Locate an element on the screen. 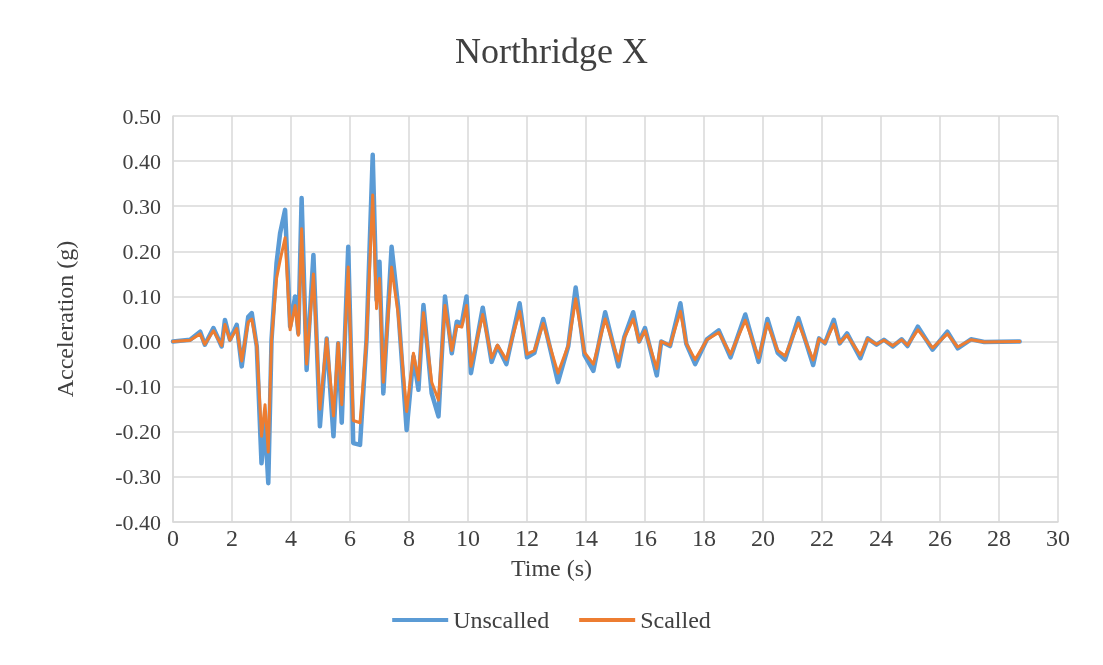 This screenshot has width=1103, height=665. x-tick-label: 28 is located at coordinates (999, 538).